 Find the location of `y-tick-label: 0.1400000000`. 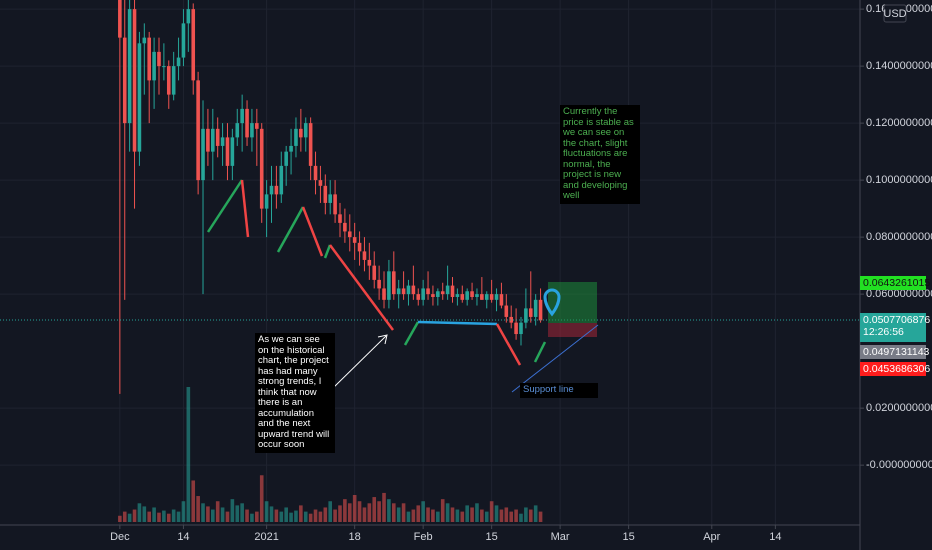

y-tick-label: 0.1400000000 is located at coordinates (899, 66).